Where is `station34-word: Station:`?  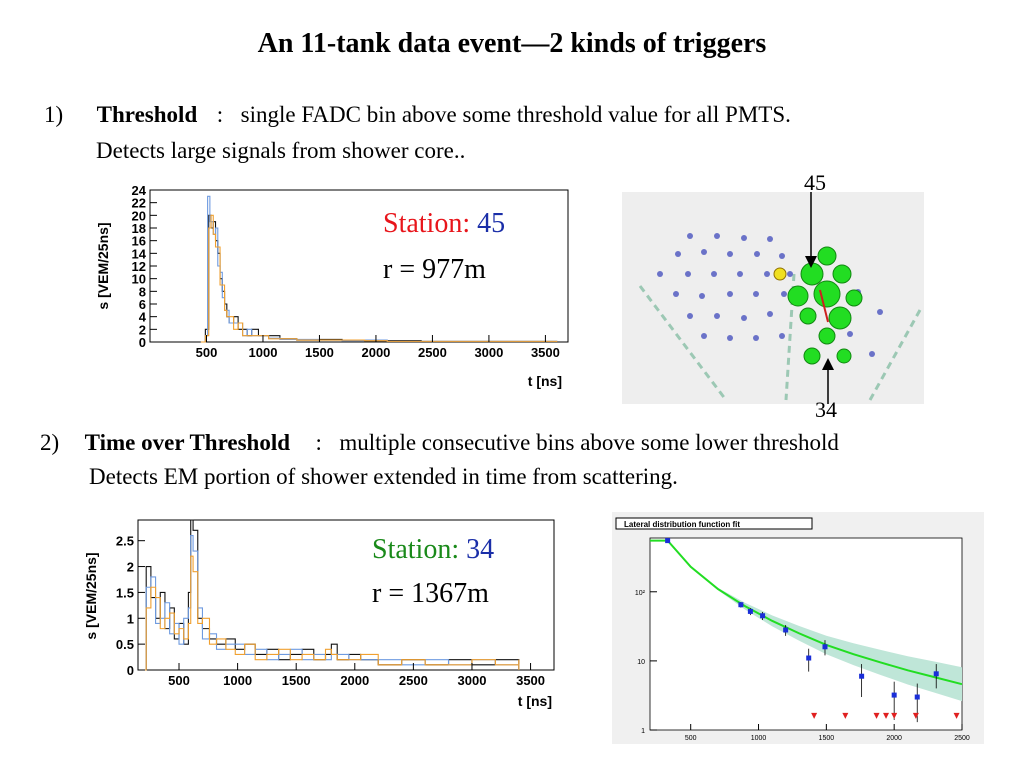 station34-word: Station: is located at coordinates (416, 549).